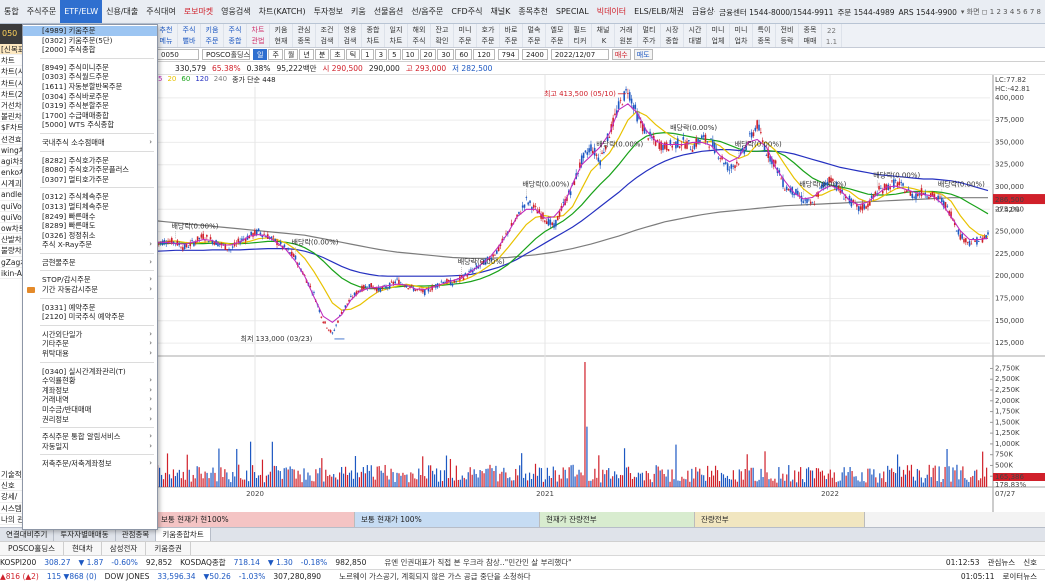 The height and width of the screenshot is (582, 1045). Describe the element at coordinates (124, 548) in the screenshot. I see `favorite-stock: 삼성전자` at that location.